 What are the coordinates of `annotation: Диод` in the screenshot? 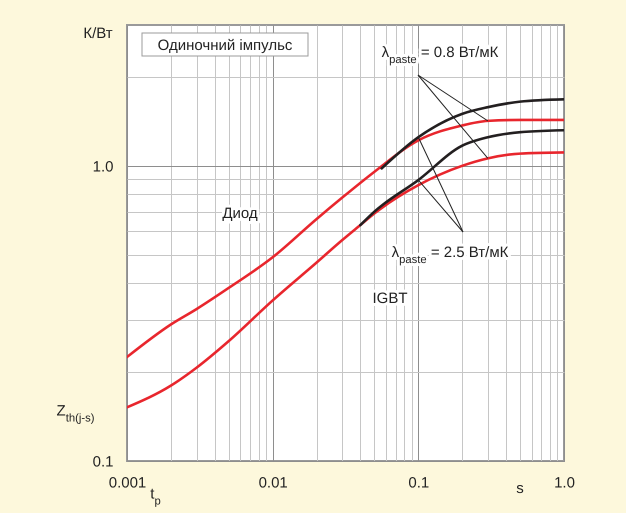 It's located at (240, 213).